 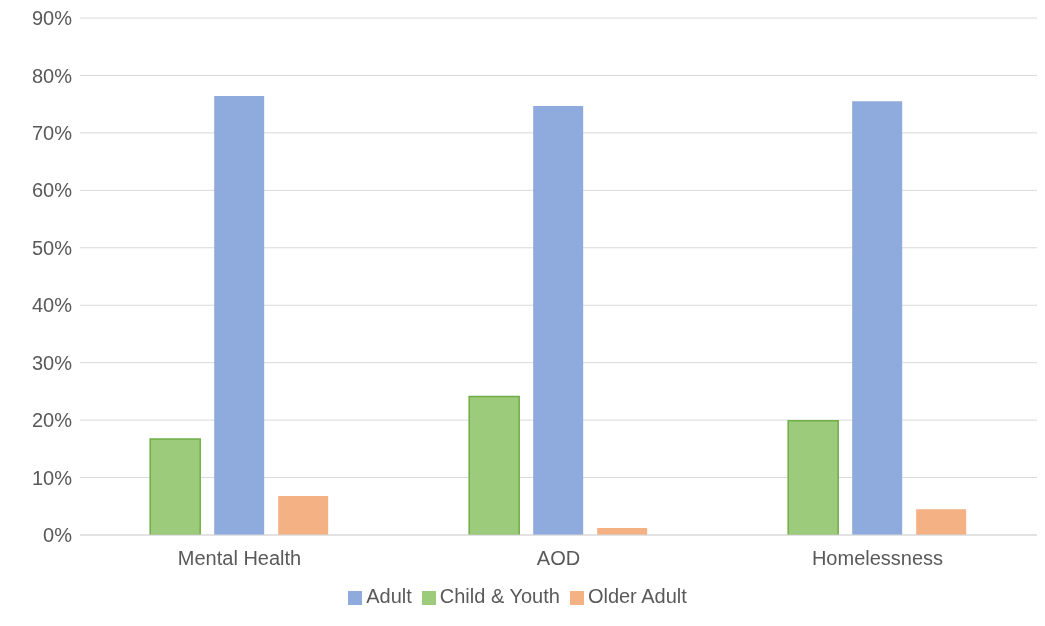 I want to click on y-tick-label: 10%, so click(x=52, y=477).